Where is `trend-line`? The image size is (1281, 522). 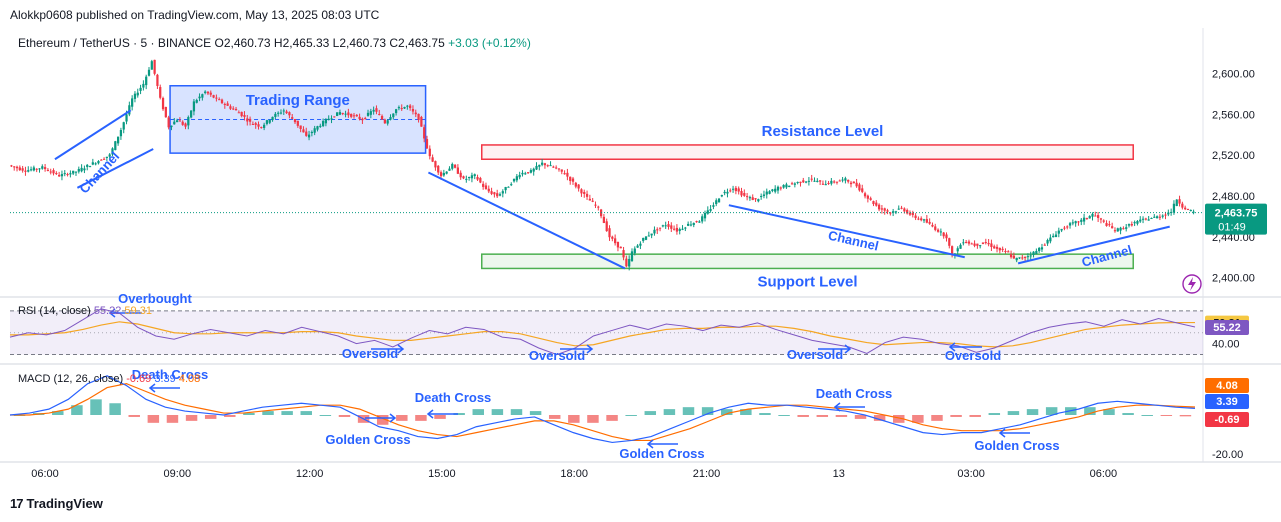
trend-line is located at coordinates (846, 231).